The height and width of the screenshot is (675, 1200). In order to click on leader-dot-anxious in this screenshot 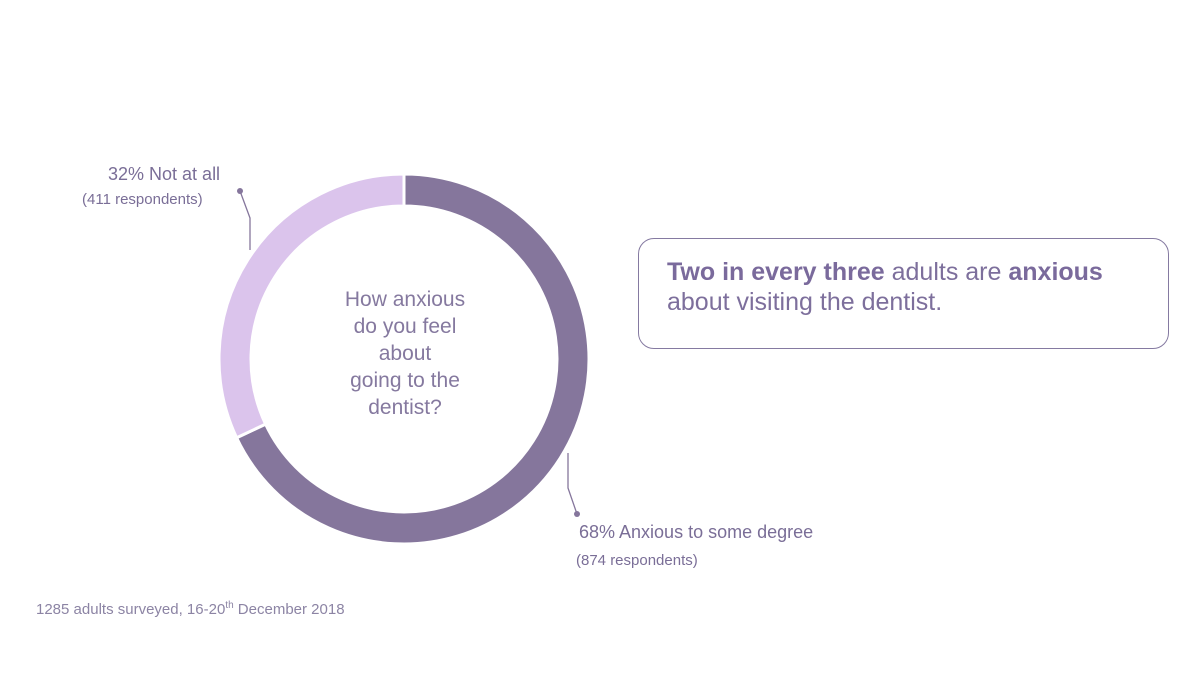, I will do `click(577, 514)`.